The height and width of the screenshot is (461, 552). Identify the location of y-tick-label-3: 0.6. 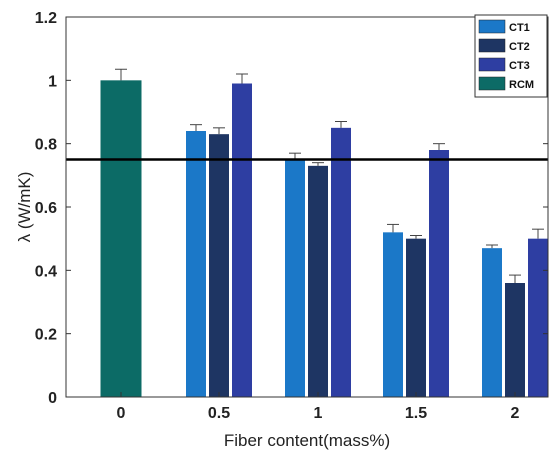
(46, 208).